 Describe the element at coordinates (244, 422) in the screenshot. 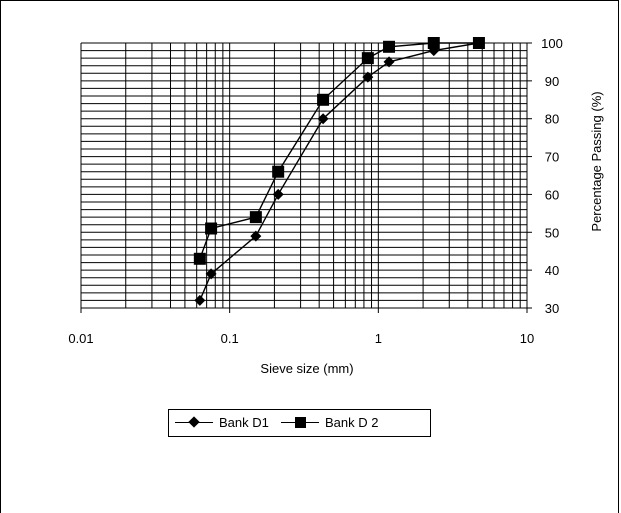

I see `legend-label-series-1: Bank D1` at that location.